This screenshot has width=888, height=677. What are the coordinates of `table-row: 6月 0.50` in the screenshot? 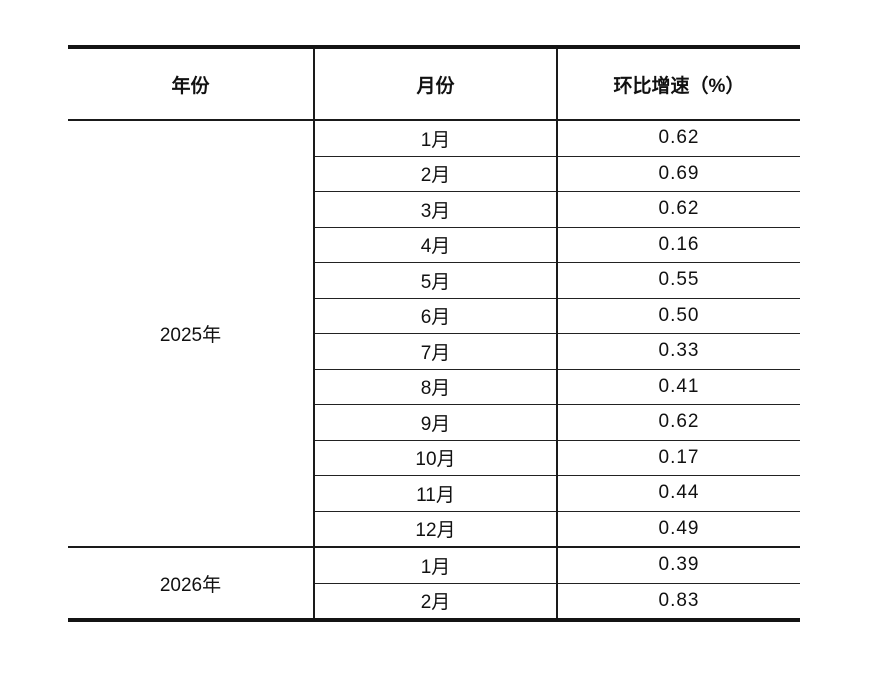 It's located at (434, 316).